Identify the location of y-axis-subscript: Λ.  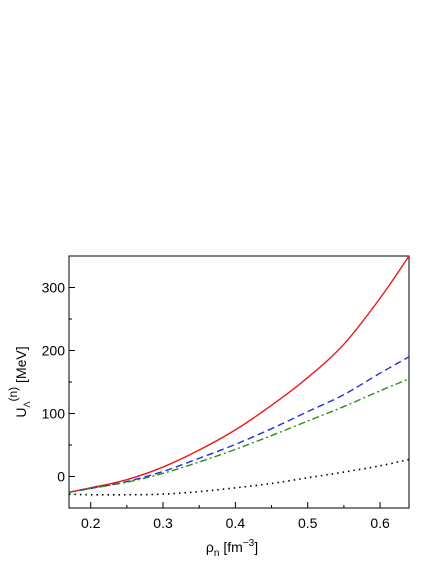
(27, 405).